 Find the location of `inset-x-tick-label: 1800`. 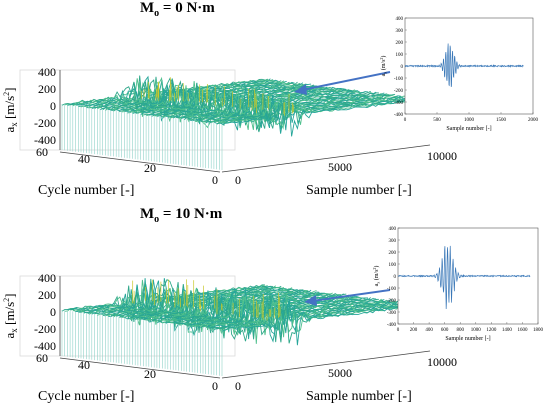

inset-x-tick-label: 1800 is located at coordinates (538, 330).